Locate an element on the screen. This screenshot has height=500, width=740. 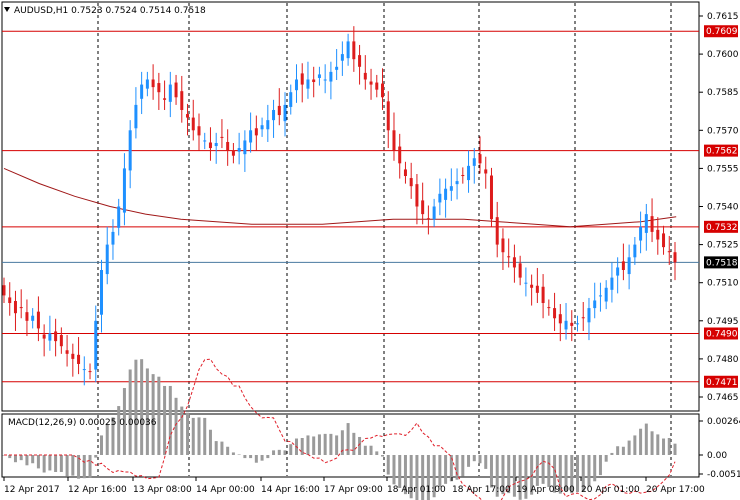
price-tick-label: 0.7465 is located at coordinates (723, 398).